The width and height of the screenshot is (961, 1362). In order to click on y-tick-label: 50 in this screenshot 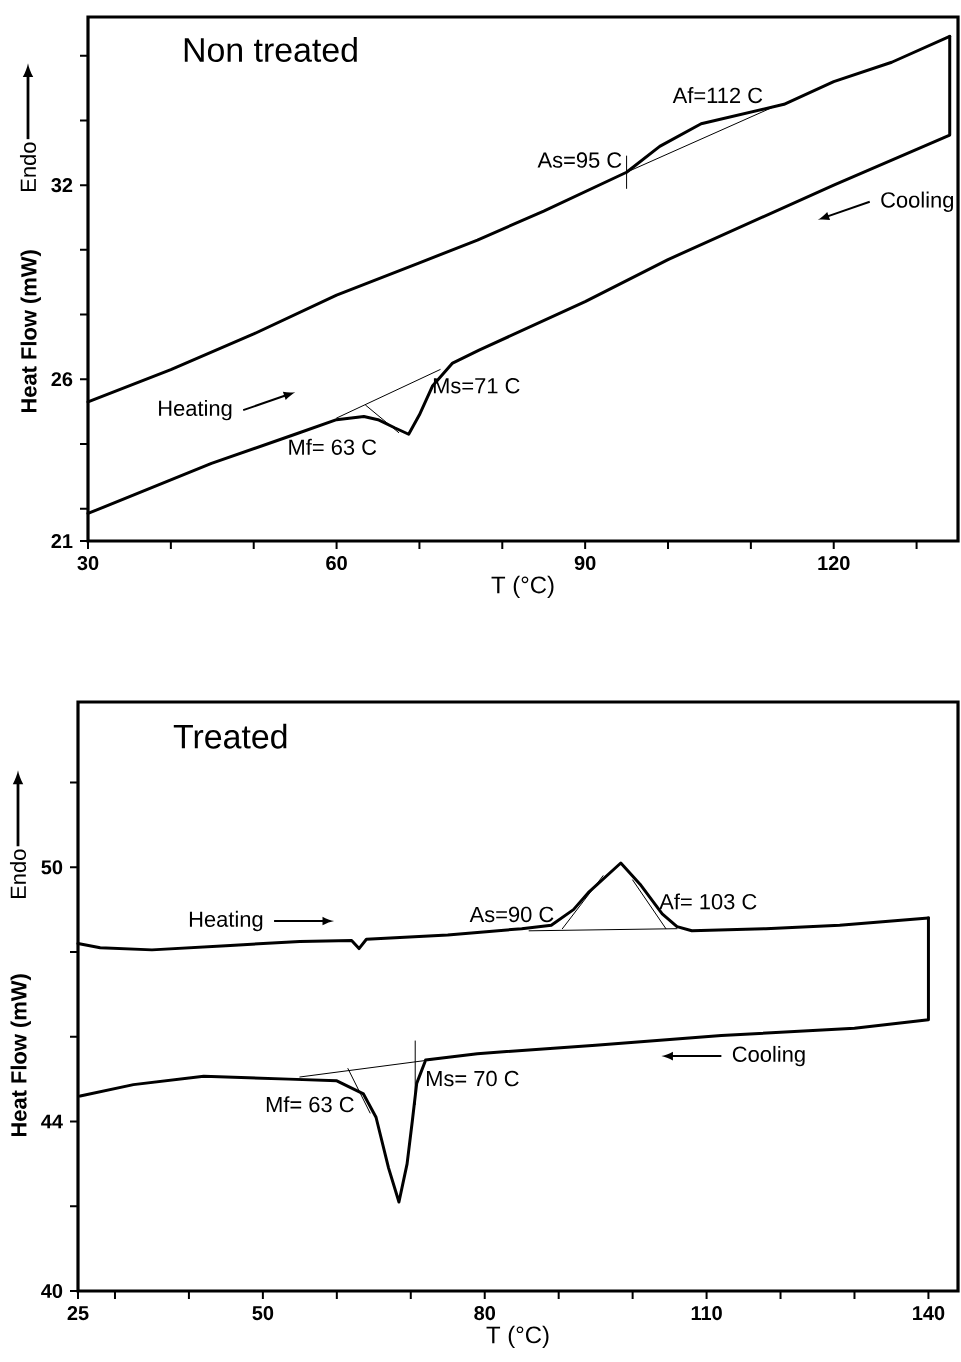, I will do `click(52, 867)`.